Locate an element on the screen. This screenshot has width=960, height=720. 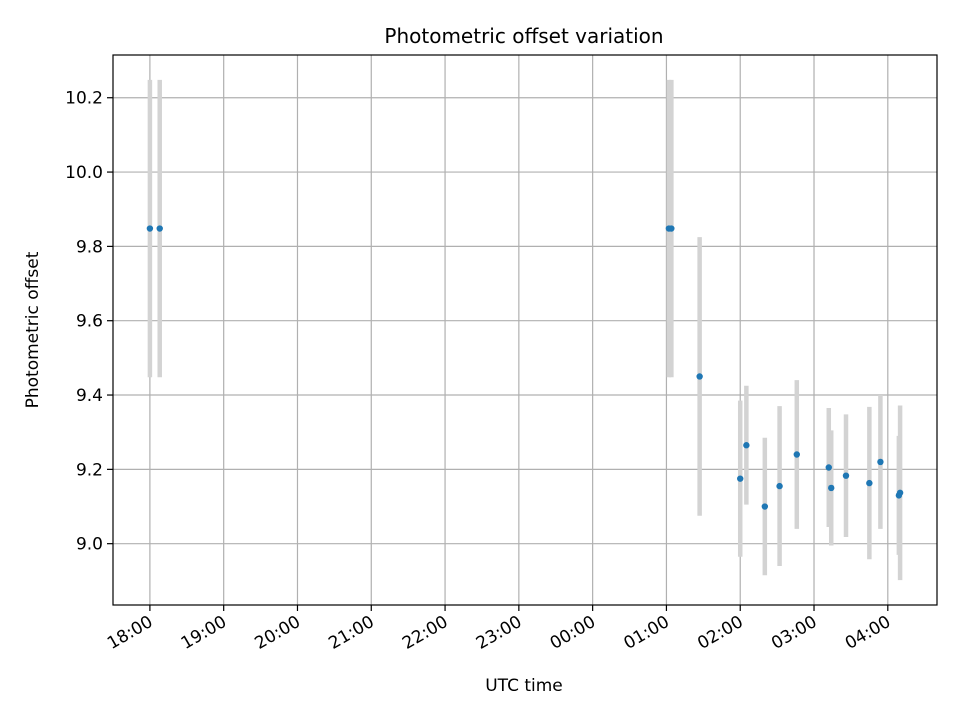
y-tick-label: 9.6 is located at coordinates (89, 322).